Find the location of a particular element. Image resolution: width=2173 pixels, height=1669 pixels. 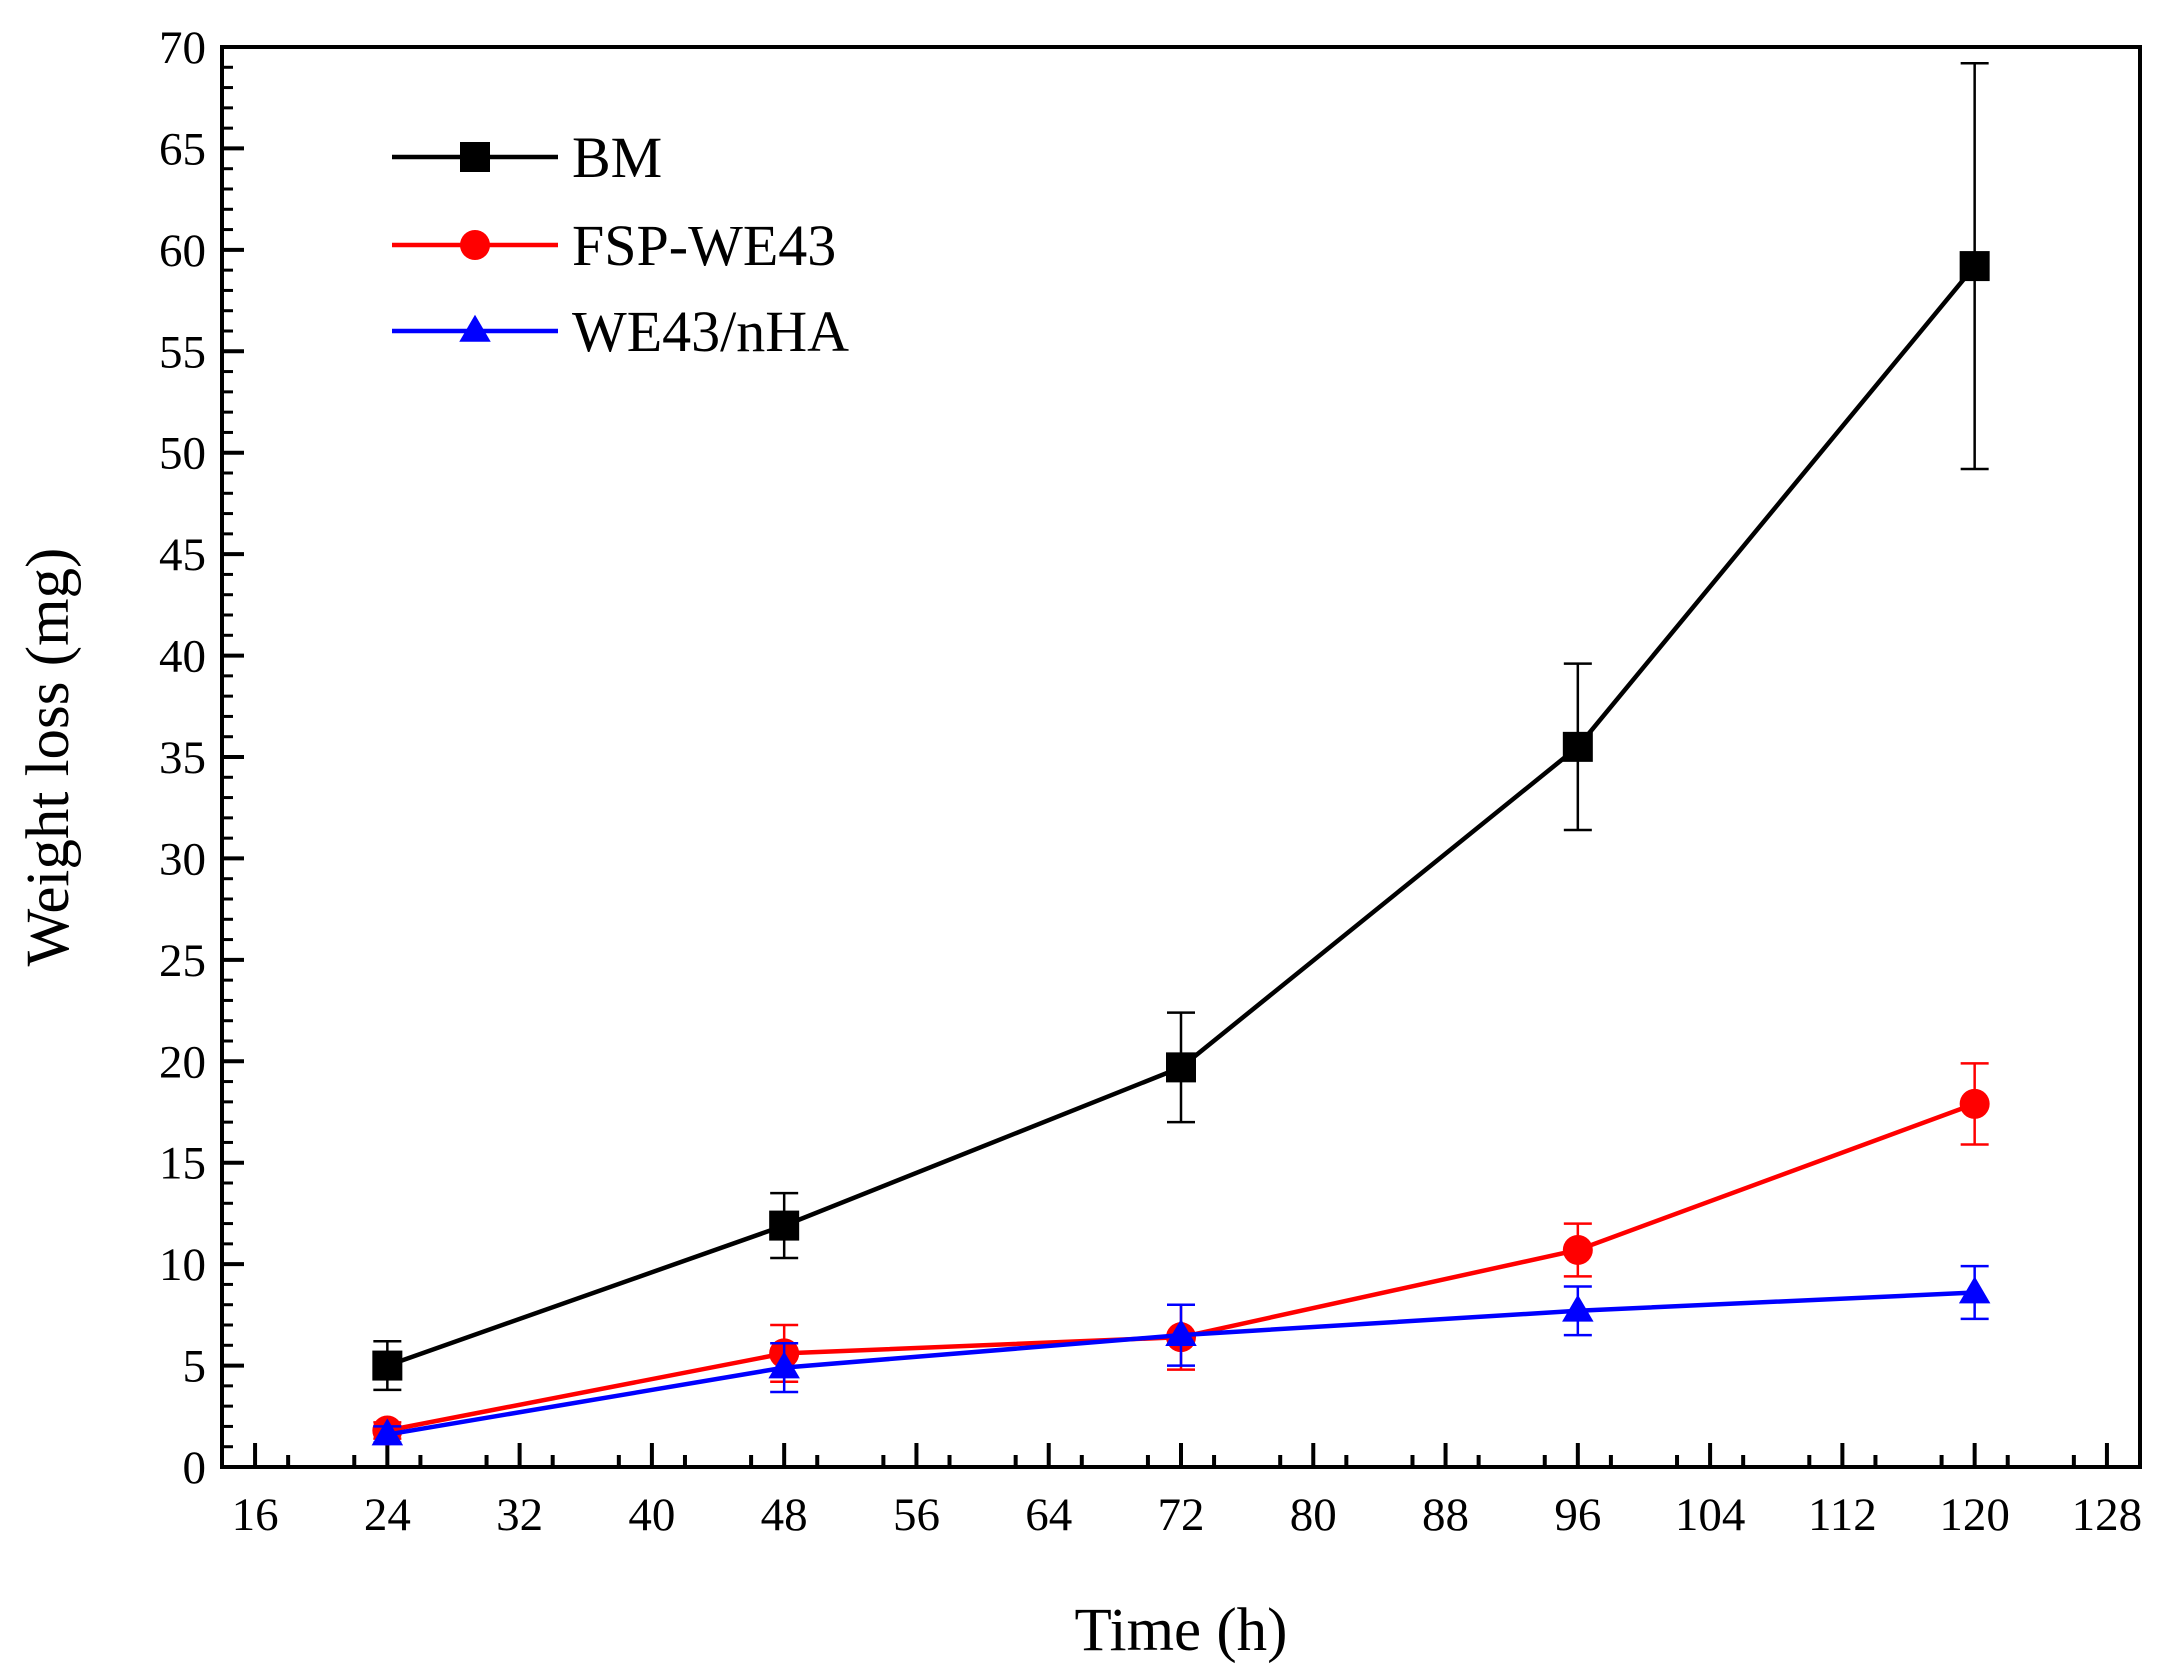

y-tick-label: 0 is located at coordinates (195, 1468).